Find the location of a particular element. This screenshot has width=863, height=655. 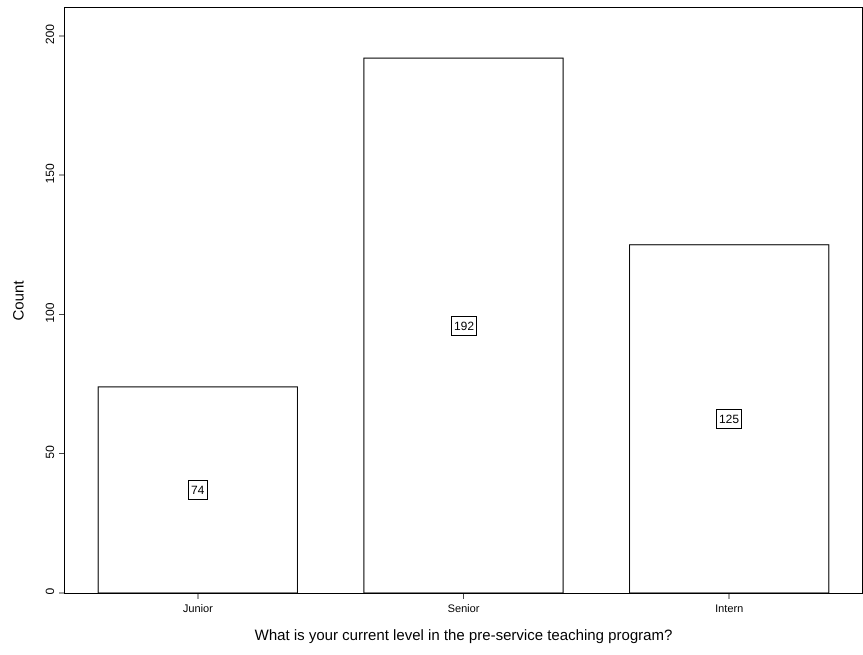

y-tick-label: 200 is located at coordinates (50, 34).